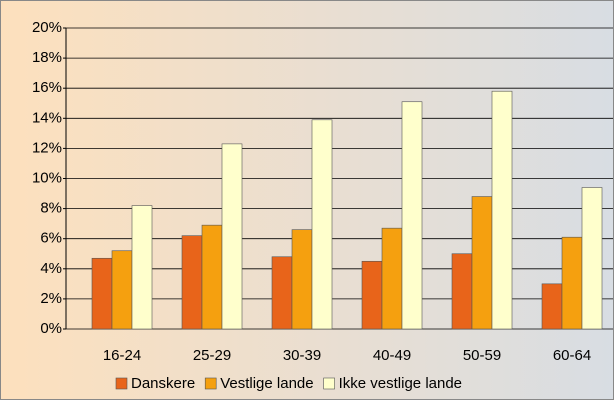 The width and height of the screenshot is (614, 405). Describe the element at coordinates (51, 268) in the screenshot. I see `y-tick-label: 4%` at that location.